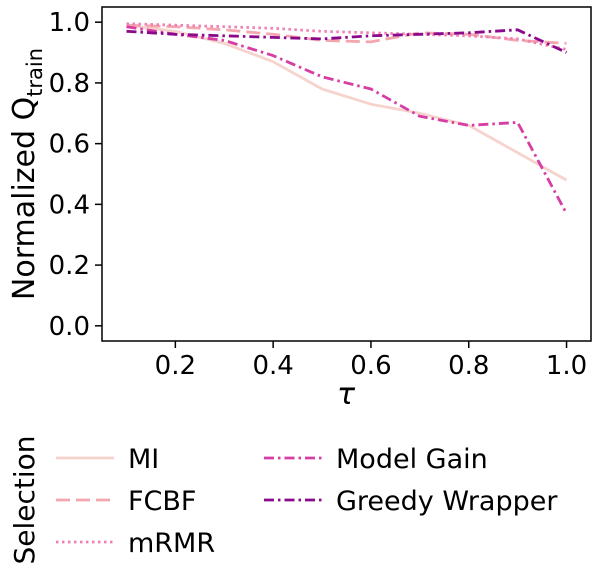 This screenshot has height=570, width=598. Describe the element at coordinates (69, 84) in the screenshot. I see `y-tick-label: 0.8` at that location.